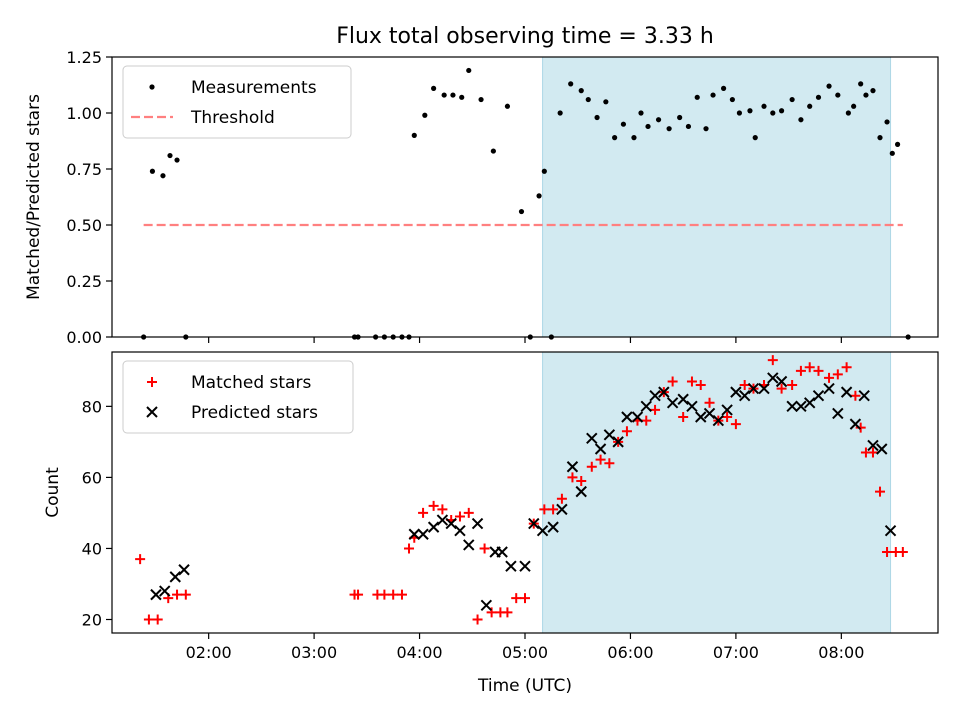 Image resolution: width=960 pixels, height=720 pixels. I want to click on x-tick-label: 05:00, so click(525, 652).